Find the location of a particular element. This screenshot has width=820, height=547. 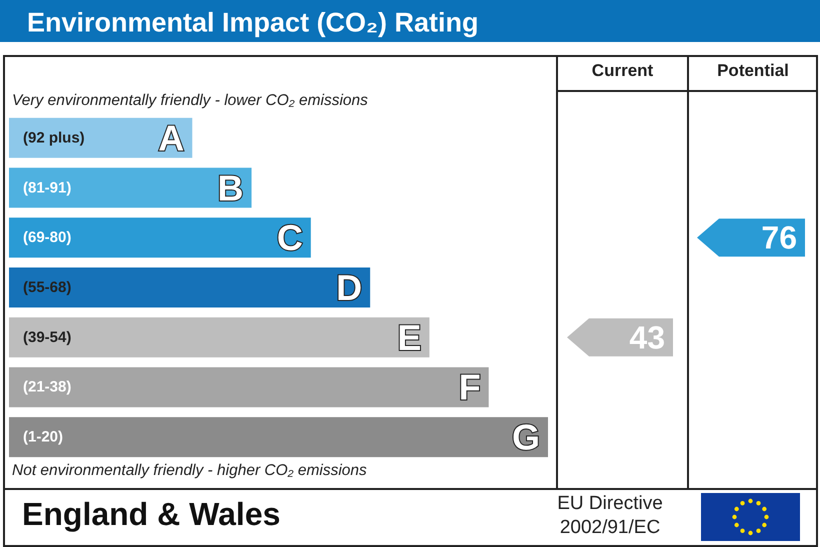

text: 43 is located at coordinates (647, 337).